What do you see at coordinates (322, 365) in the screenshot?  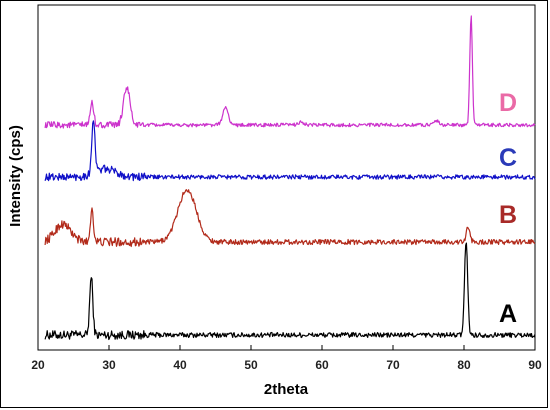 I see `x-tick-label: 60` at bounding box center [322, 365].